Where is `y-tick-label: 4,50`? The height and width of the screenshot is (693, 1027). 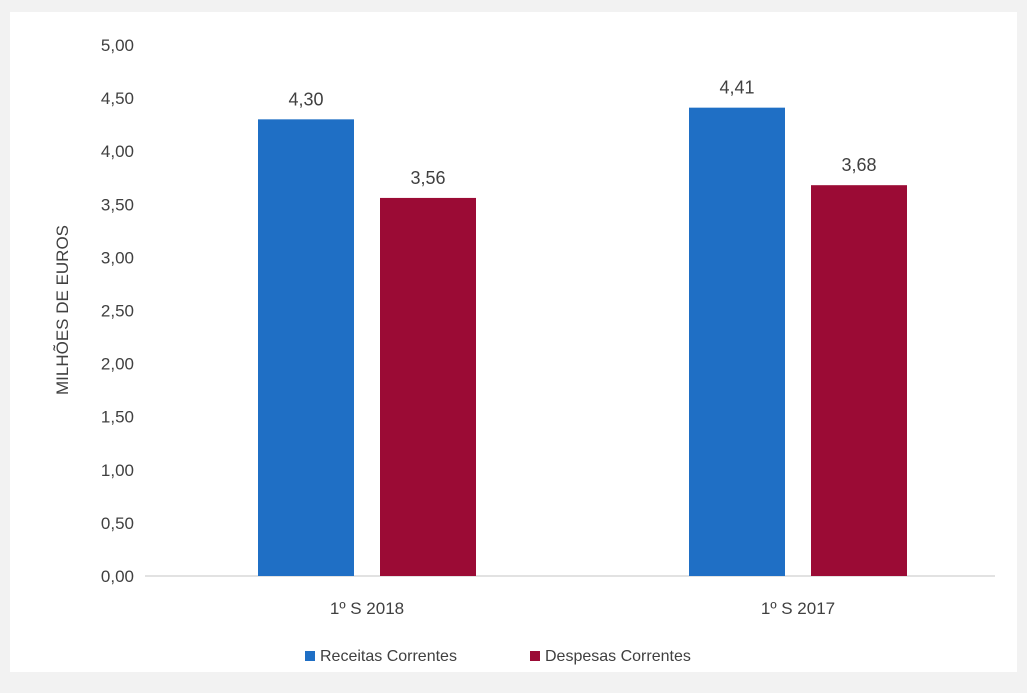 y-tick-label: 4,50 is located at coordinates (117, 98).